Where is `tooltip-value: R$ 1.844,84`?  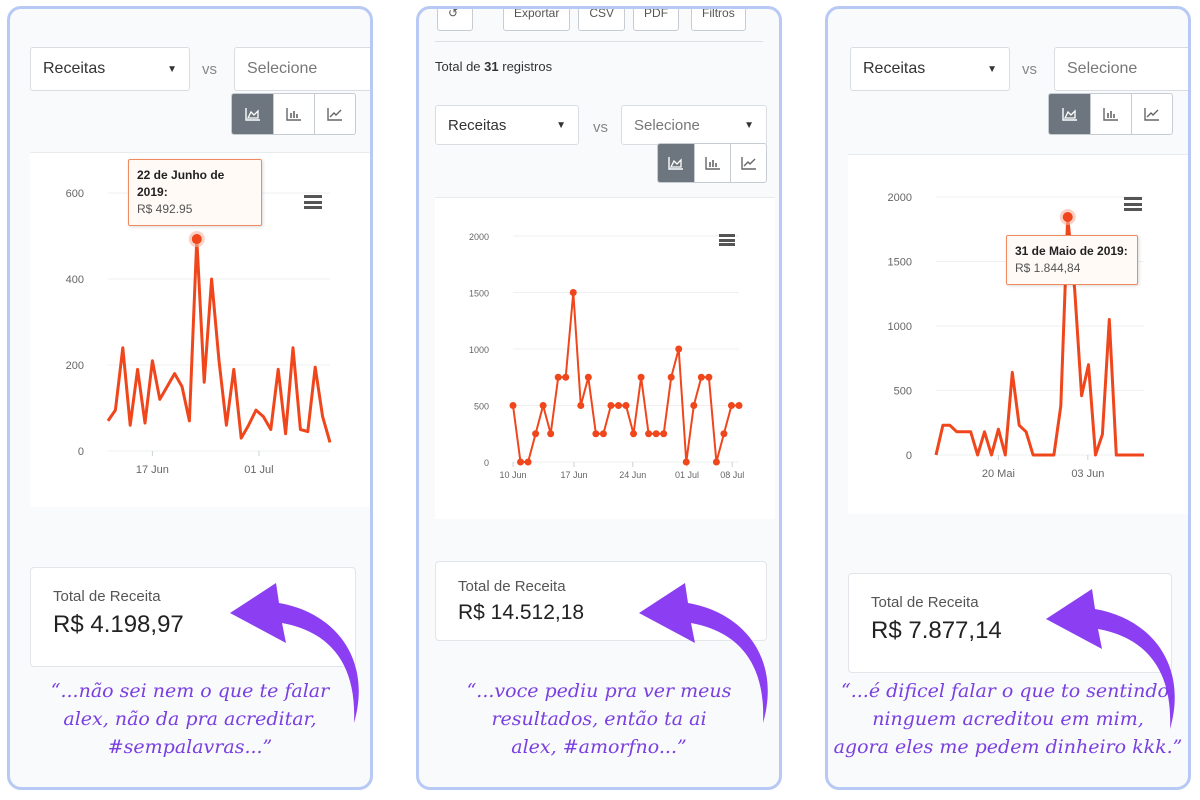 tooltip-value: R$ 1.844,84 is located at coordinates (1048, 268).